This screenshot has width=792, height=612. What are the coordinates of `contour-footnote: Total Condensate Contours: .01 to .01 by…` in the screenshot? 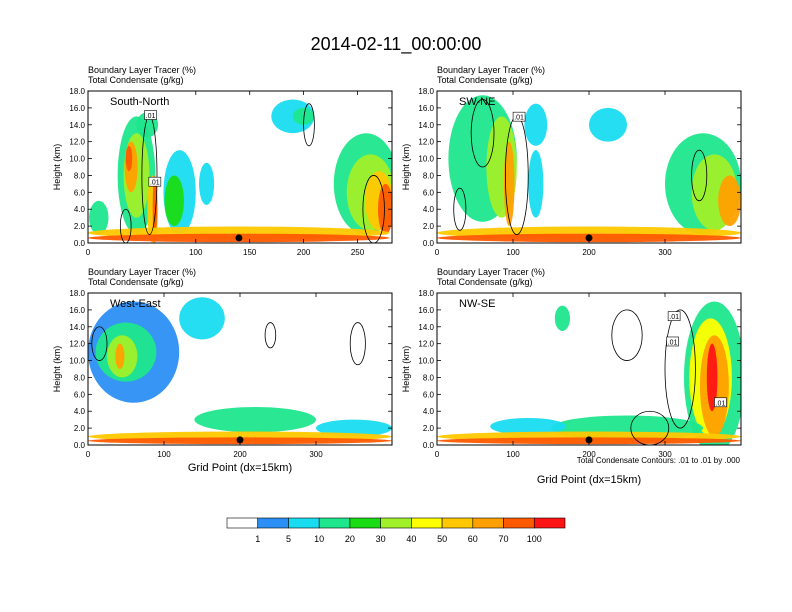 It's located at (659, 460).